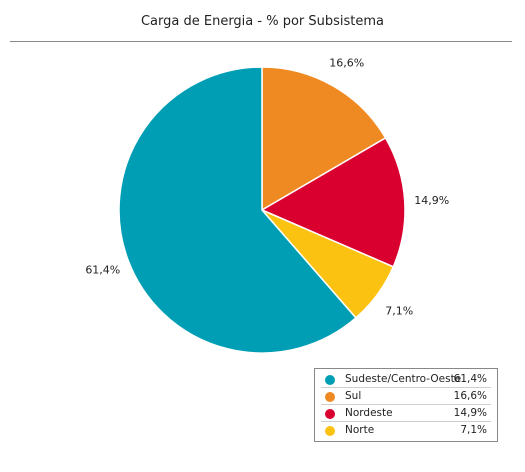  Describe the element at coordinates (470, 413) in the screenshot. I see `legend-value-nordeste: 14,9%` at that location.